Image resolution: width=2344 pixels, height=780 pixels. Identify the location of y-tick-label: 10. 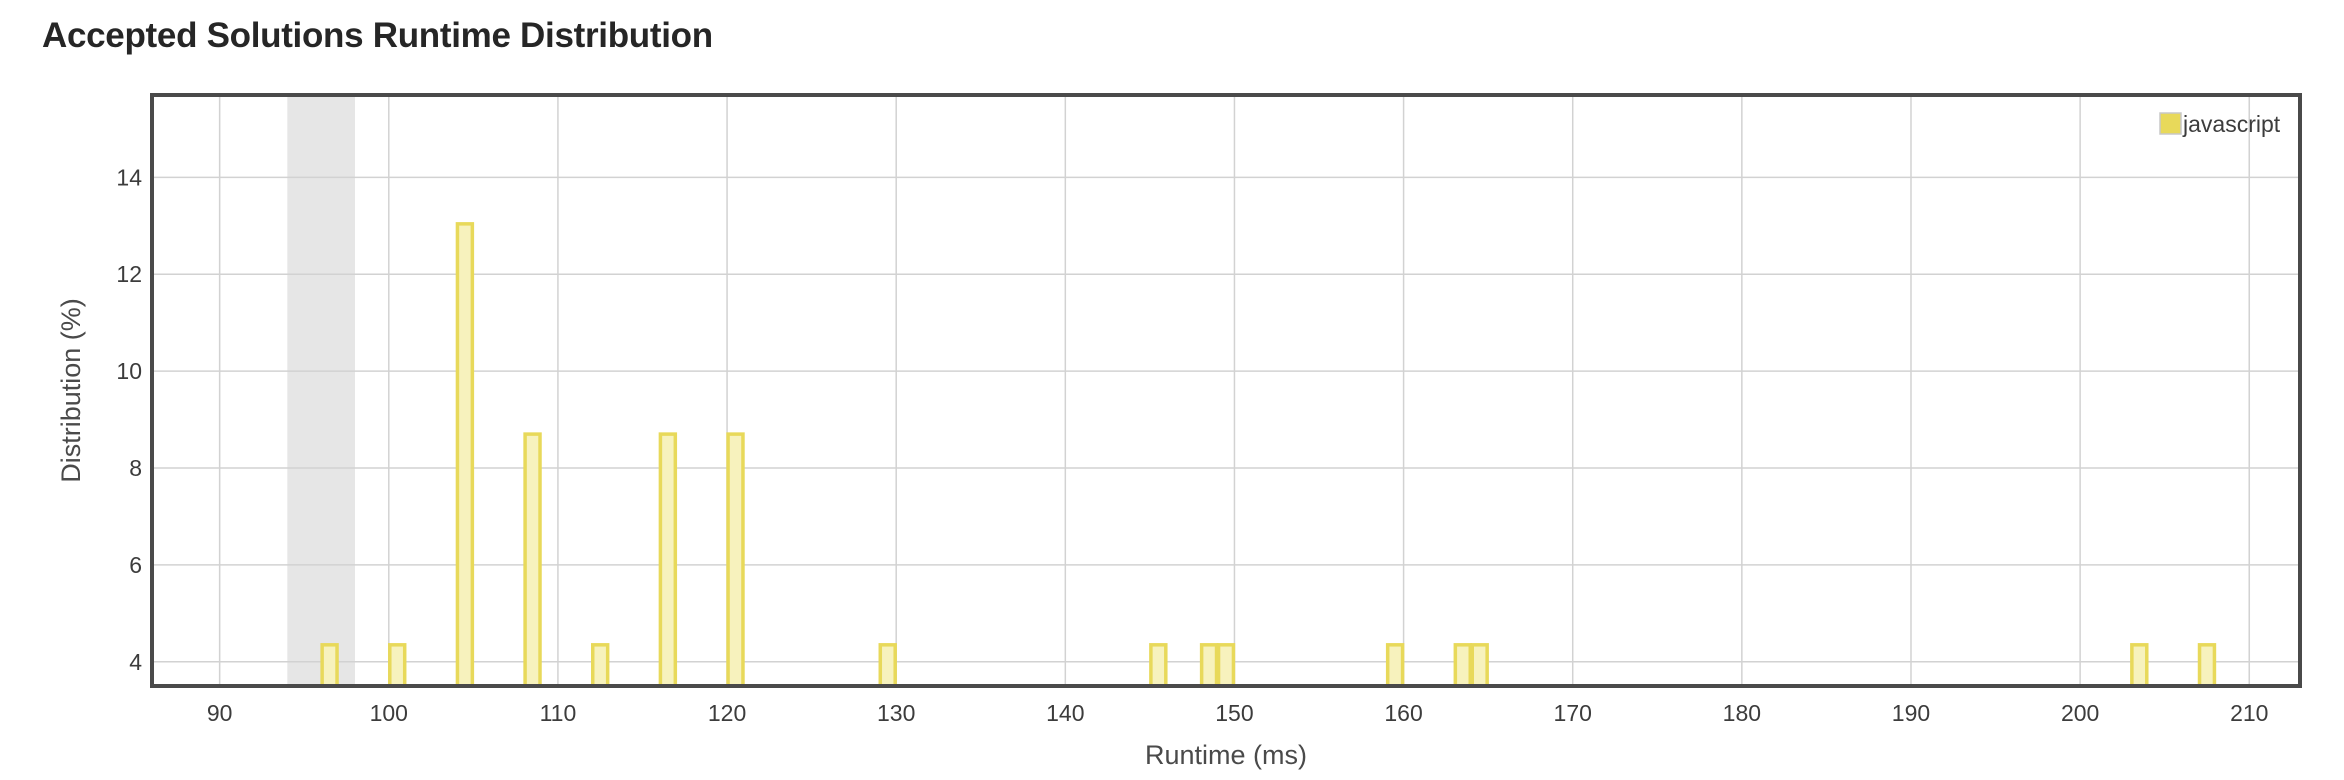
(129, 371).